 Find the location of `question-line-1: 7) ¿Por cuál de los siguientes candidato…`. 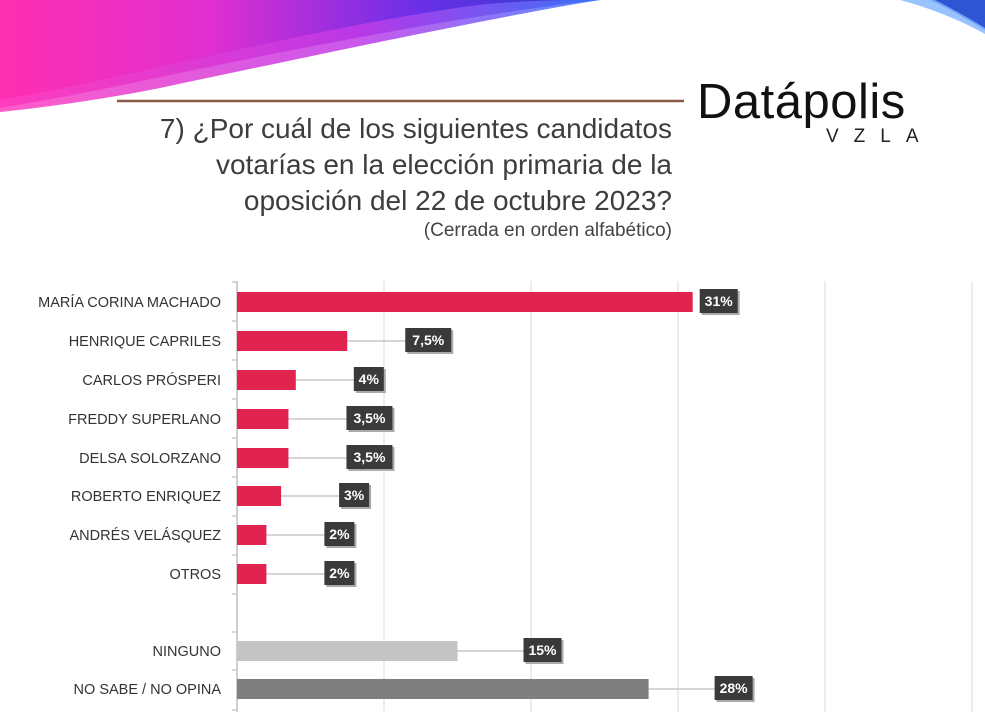

question-line-1: 7) ¿Por cuál de los siguientes candidato… is located at coordinates (415, 128).